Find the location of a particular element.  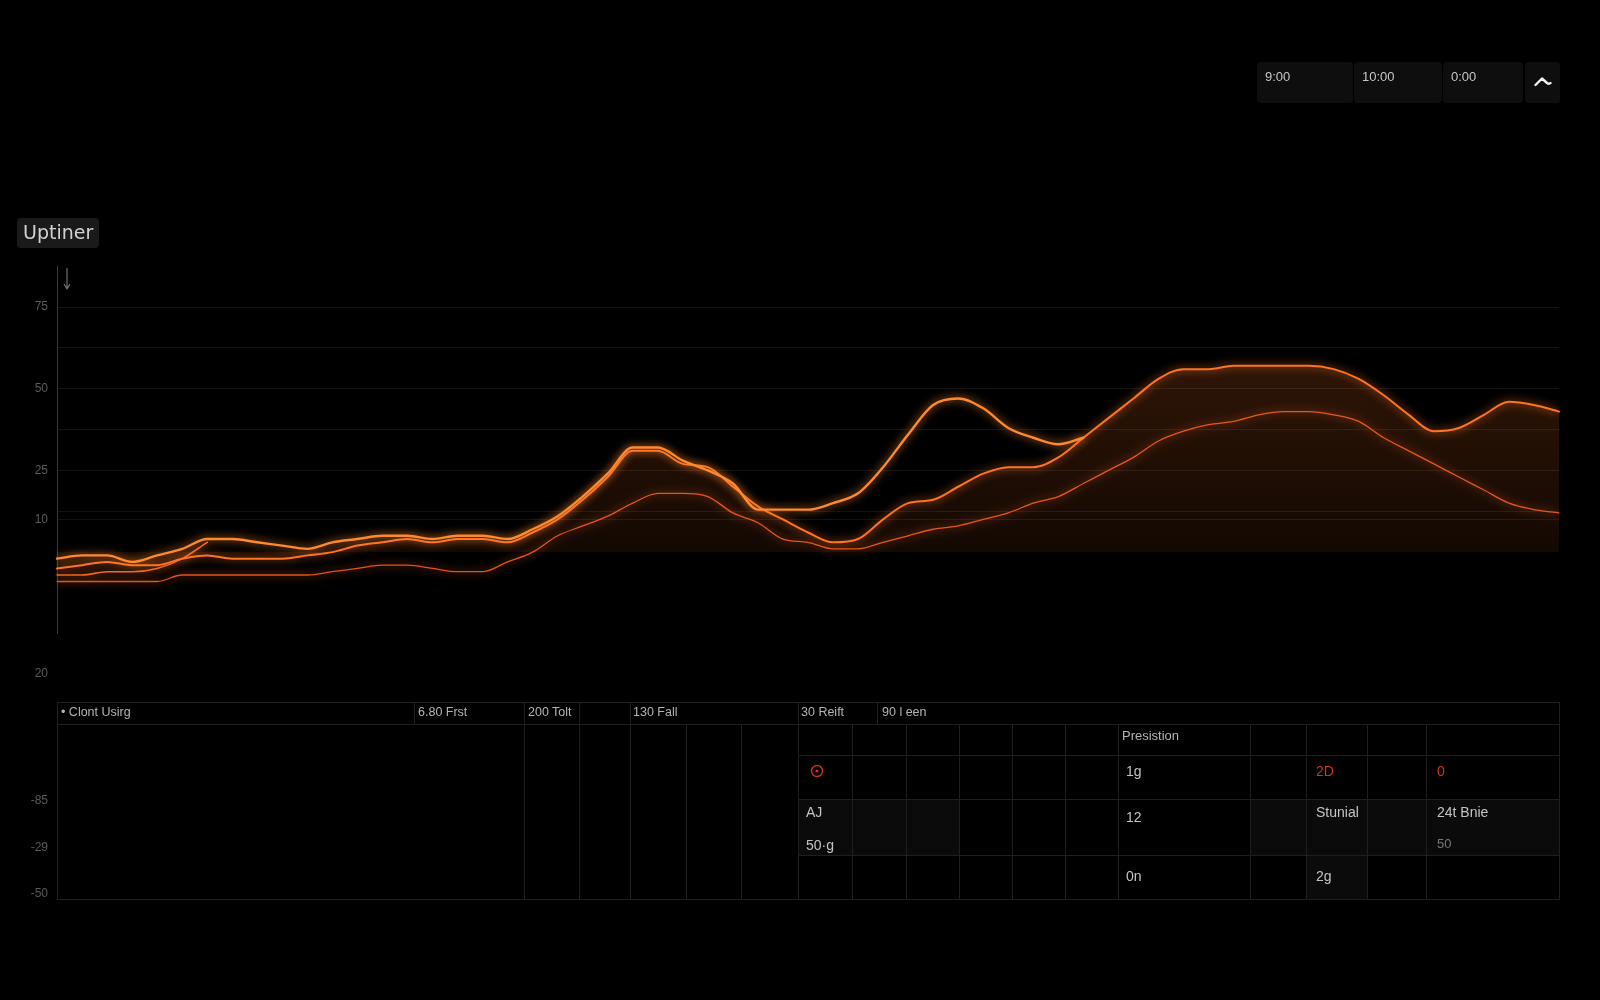

text: 130 Fall is located at coordinates (655, 711).